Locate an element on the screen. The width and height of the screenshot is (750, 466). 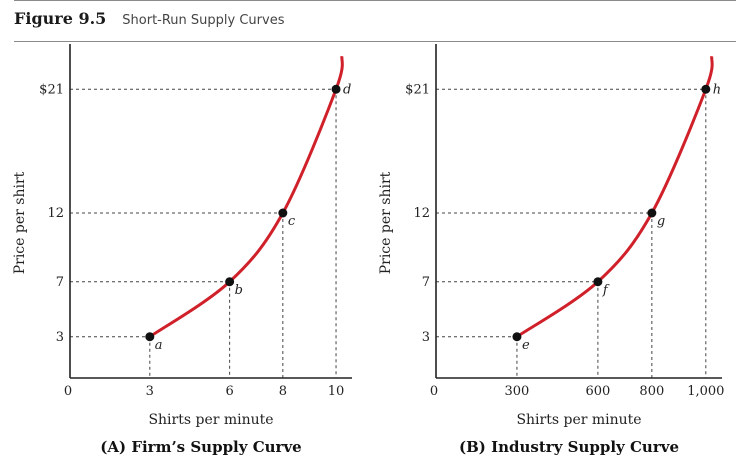
x-tick-label: 8 is located at coordinates (283, 391).